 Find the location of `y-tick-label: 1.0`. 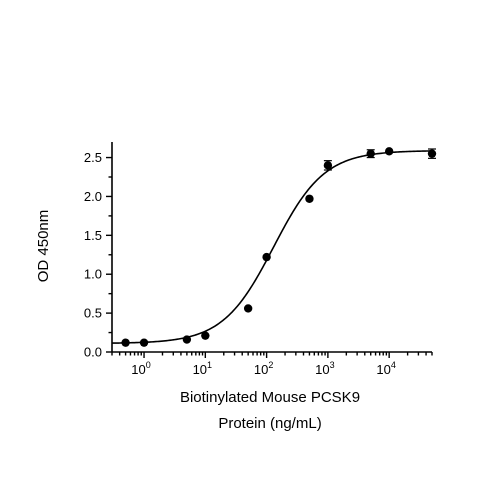

y-tick-label: 1.0 is located at coordinates (93, 274).